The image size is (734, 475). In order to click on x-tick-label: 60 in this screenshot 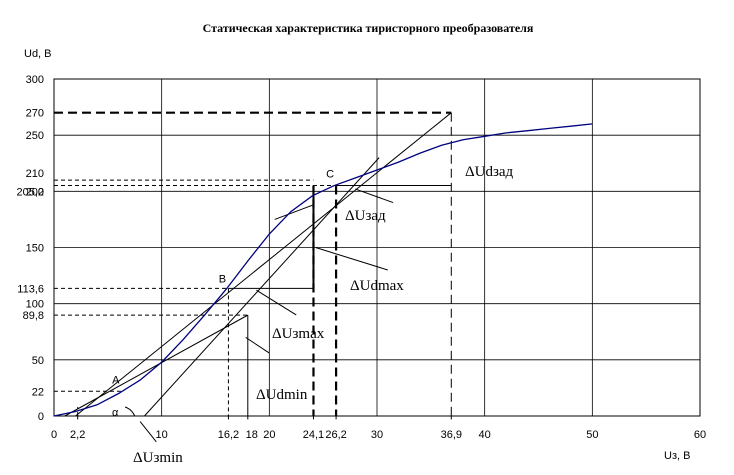, I will do `click(700, 435)`.